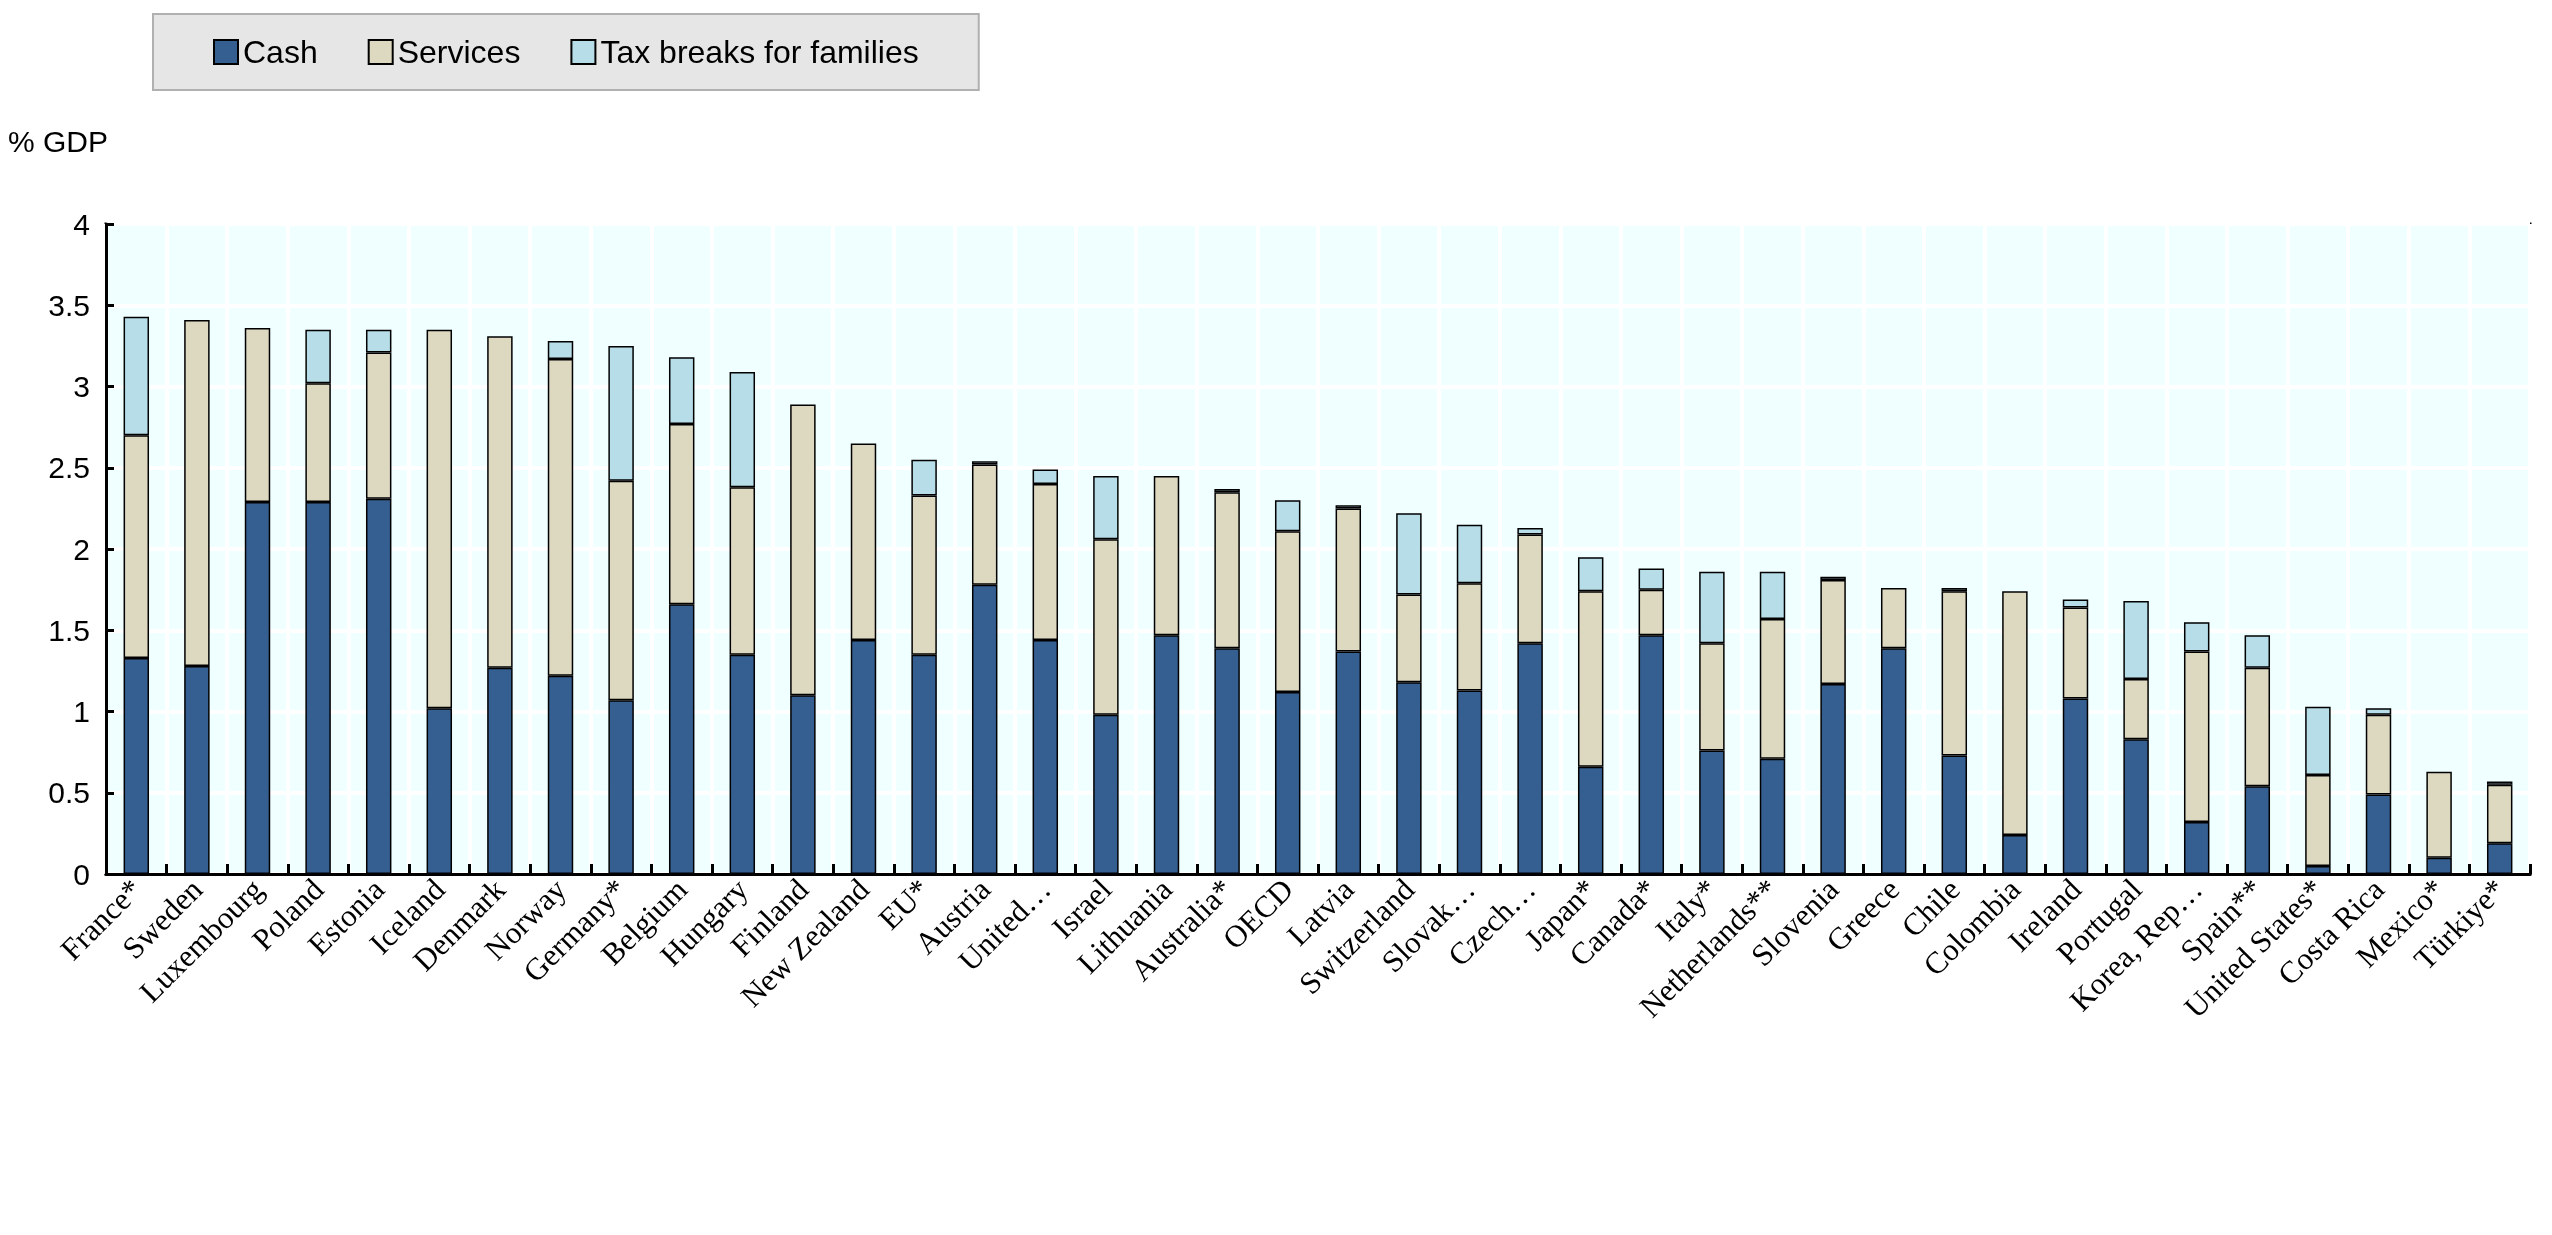 The width and height of the screenshot is (2552, 1235). Describe the element at coordinates (58, 141) in the screenshot. I see `y-axis-title: % GDP` at that location.